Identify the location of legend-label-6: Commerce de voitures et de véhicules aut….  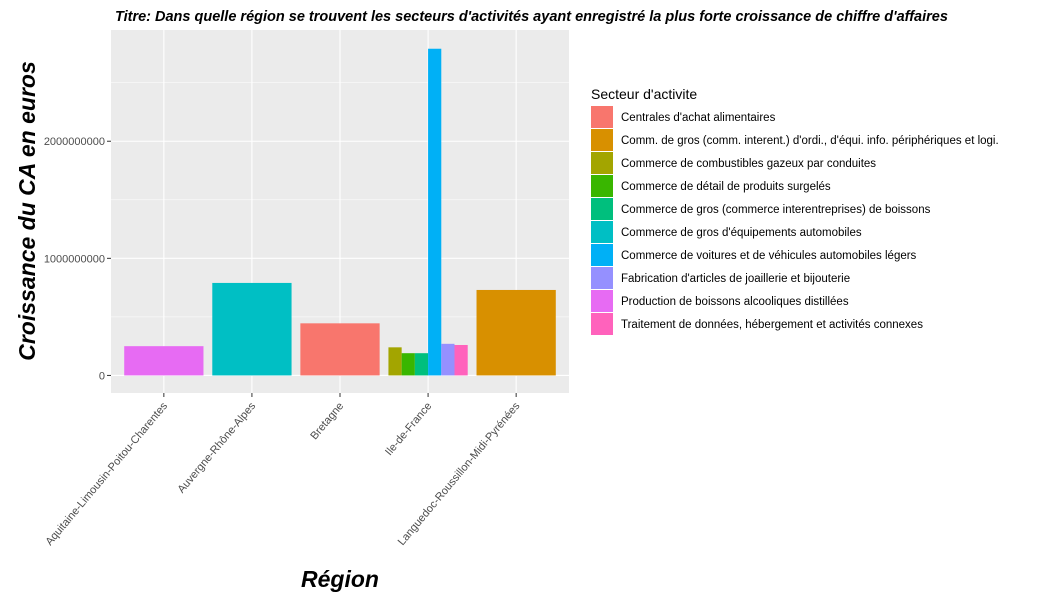
(769, 256).